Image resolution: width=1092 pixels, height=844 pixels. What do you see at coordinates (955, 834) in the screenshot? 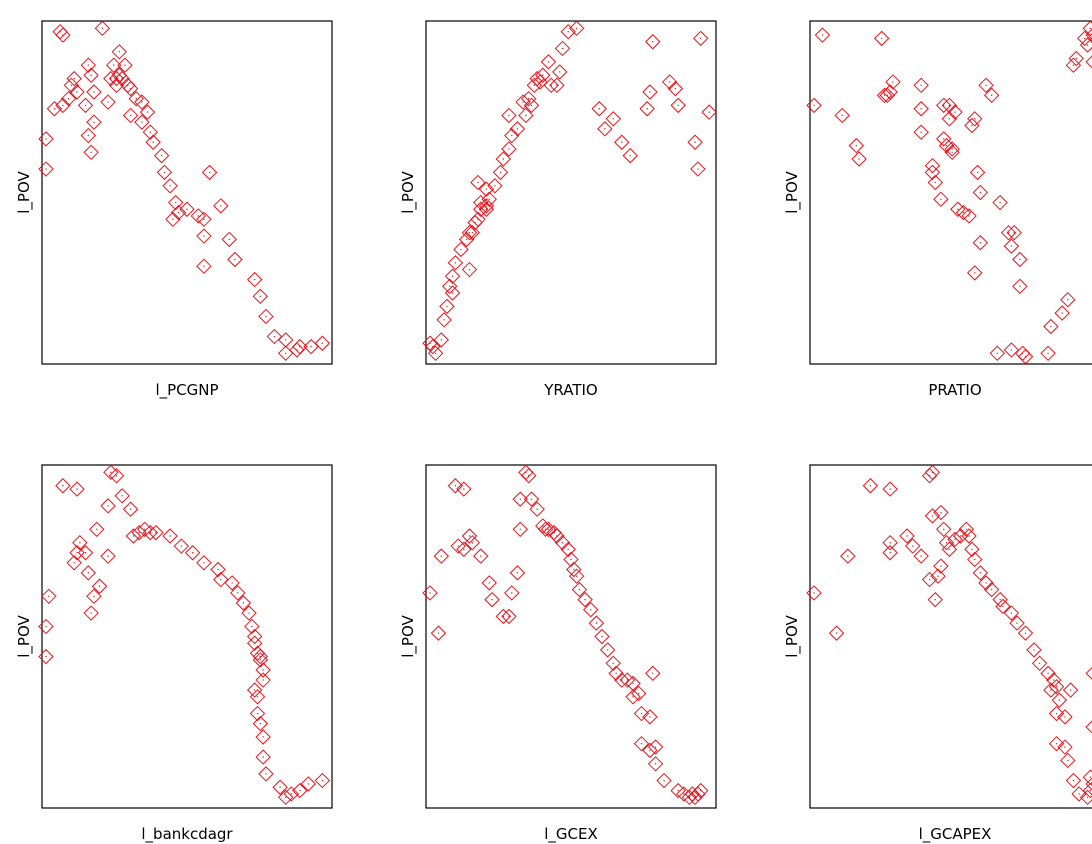
I see `x-axis-label: l_GCAPEX` at bounding box center [955, 834].